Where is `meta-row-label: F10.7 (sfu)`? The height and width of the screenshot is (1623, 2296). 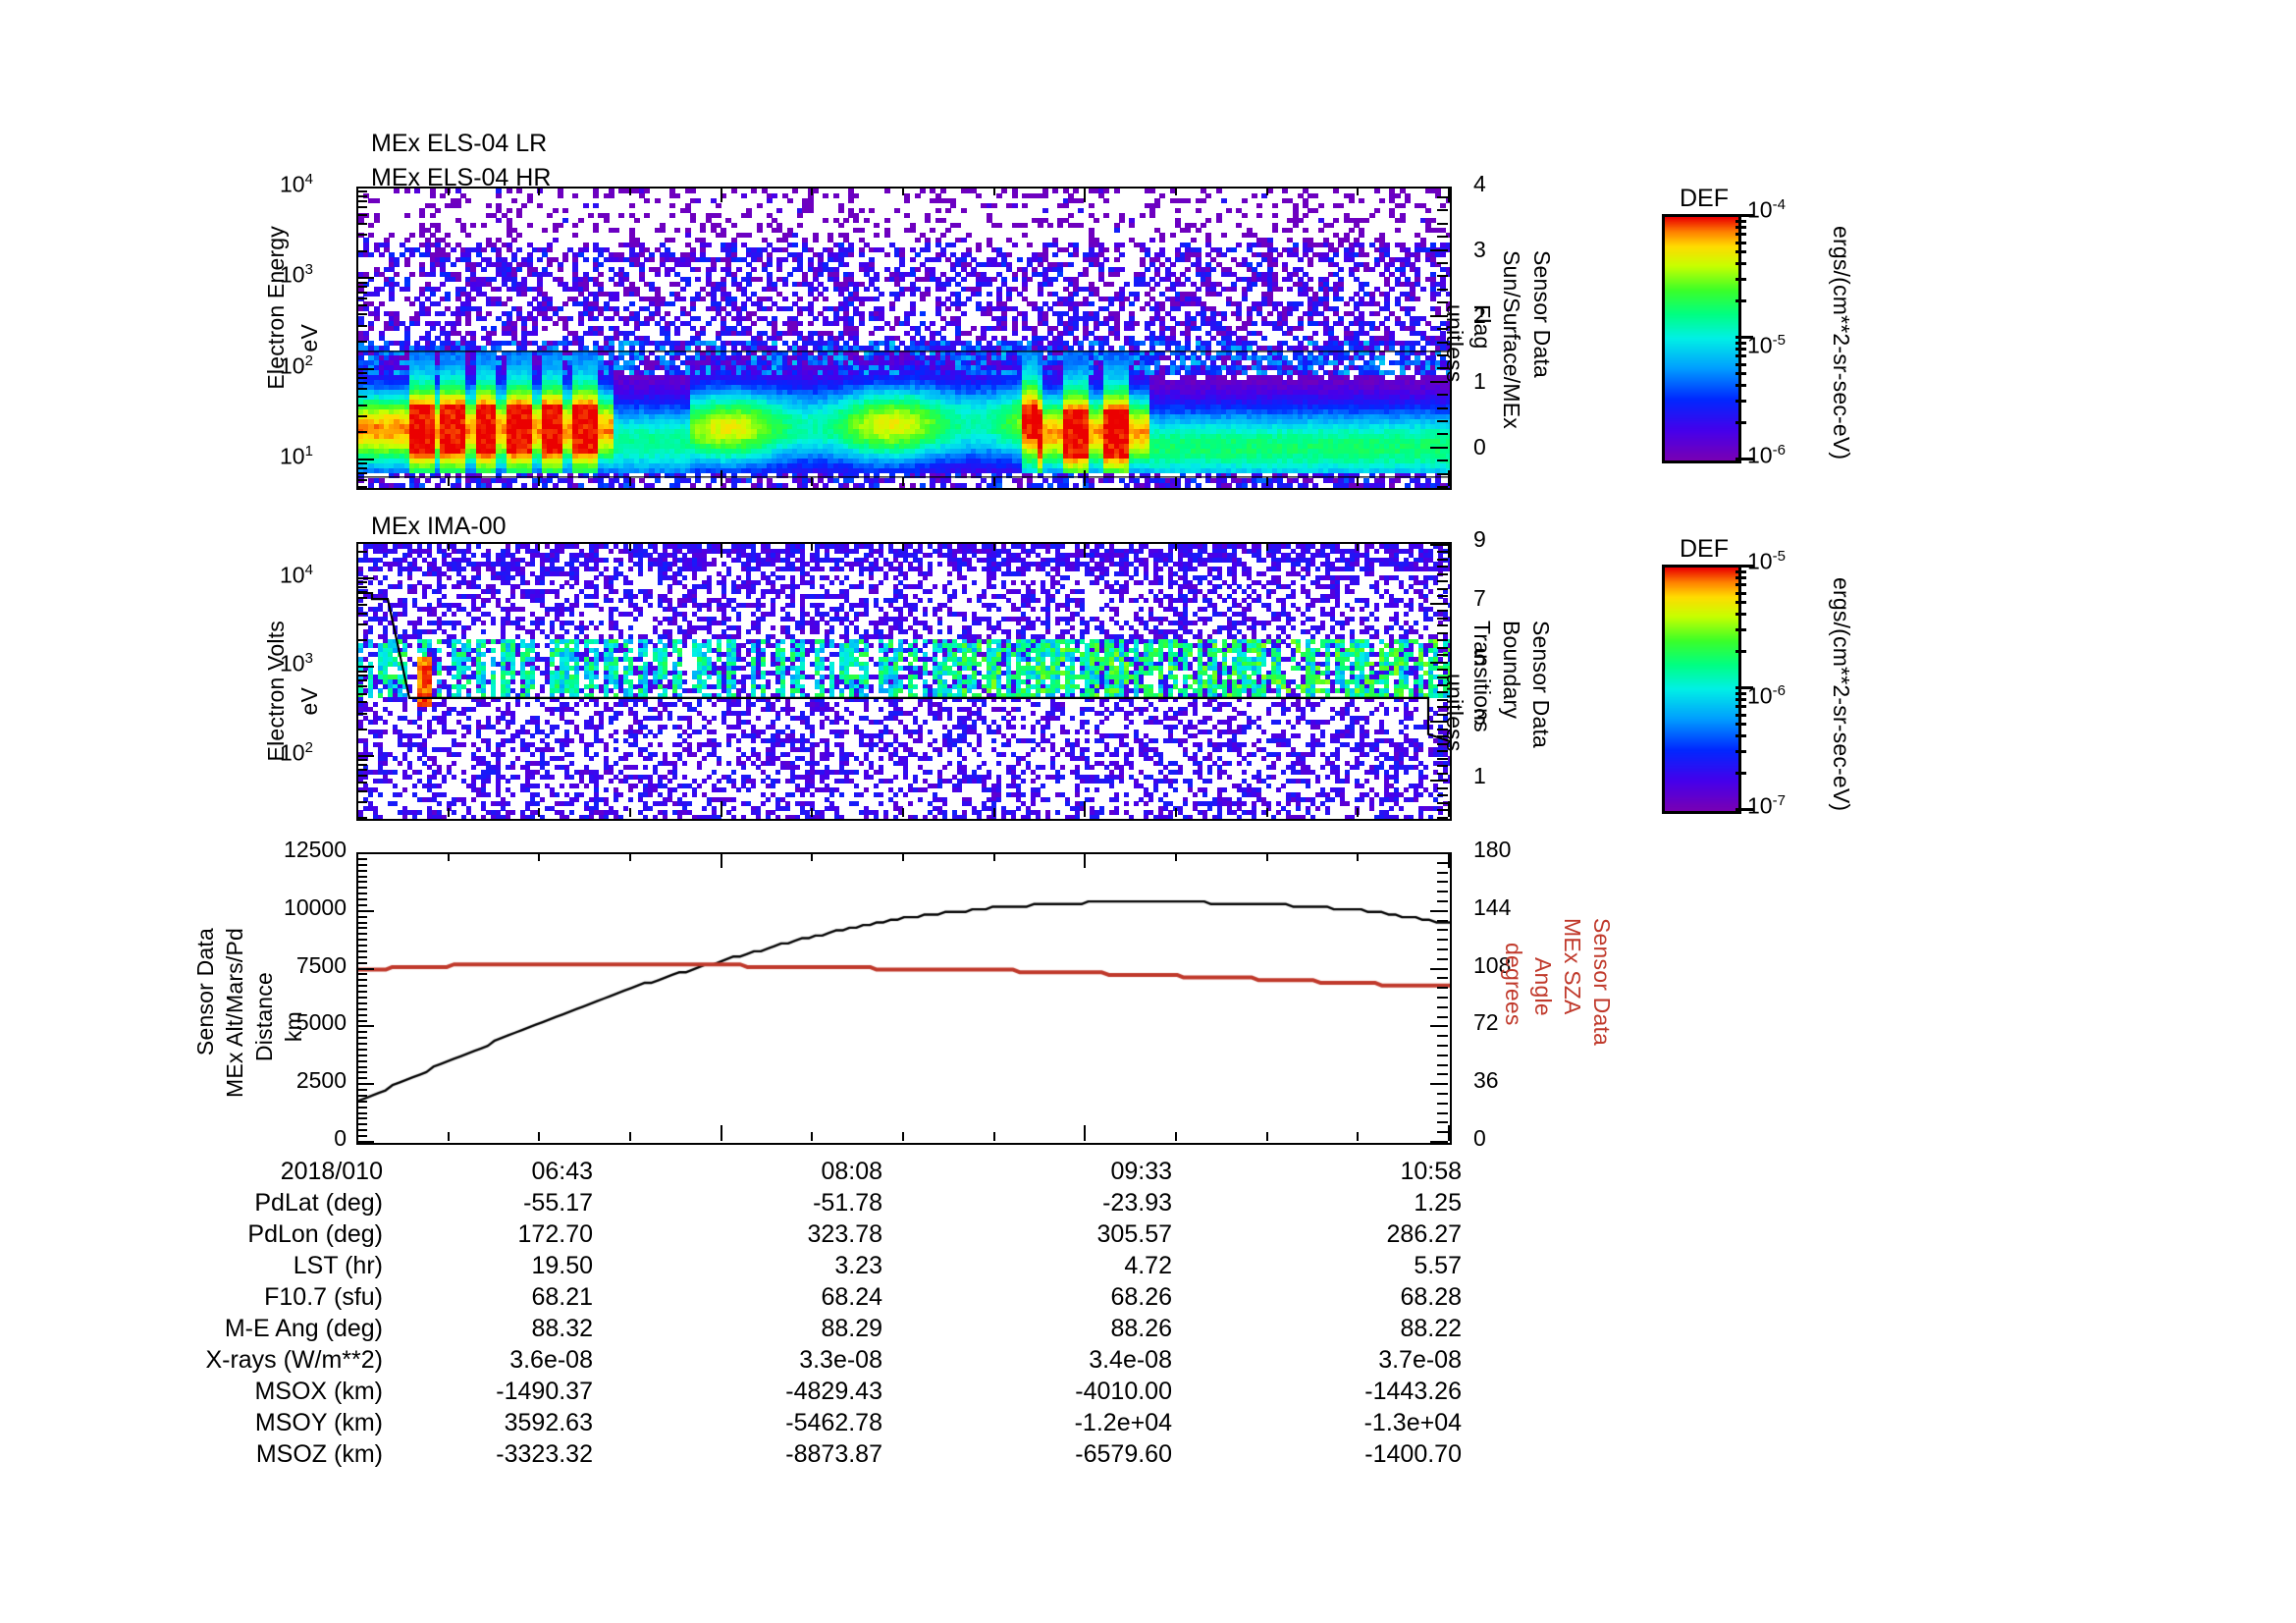 meta-row-label: F10.7 (sfu) is located at coordinates (323, 1297).